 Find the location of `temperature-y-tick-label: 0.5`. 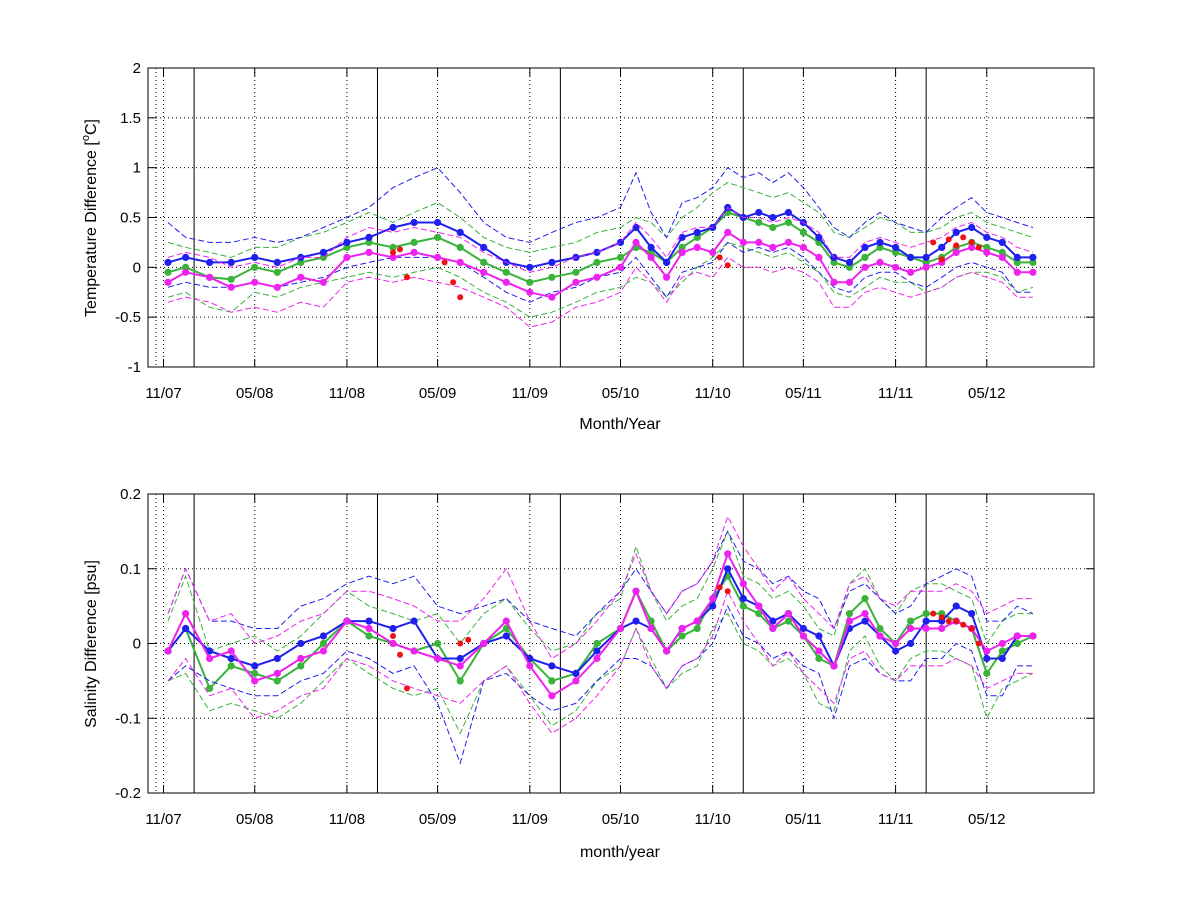

temperature-y-tick-label: 0.5 is located at coordinates (130, 218).